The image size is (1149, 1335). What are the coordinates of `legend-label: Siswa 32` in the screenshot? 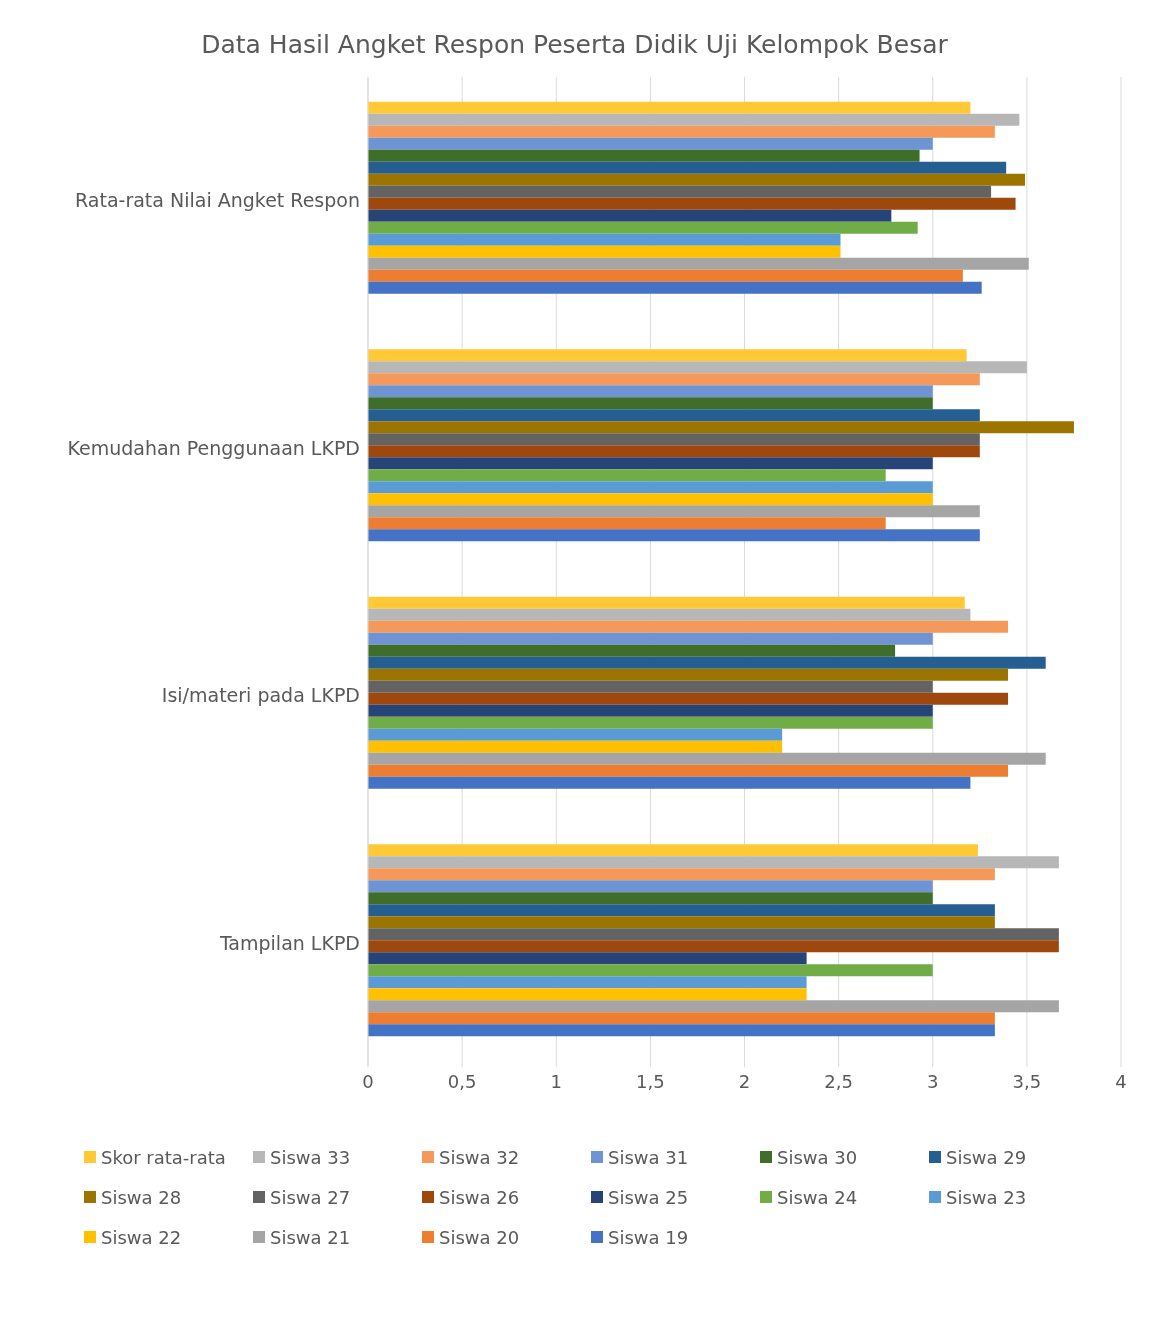 It's located at (479, 1157).